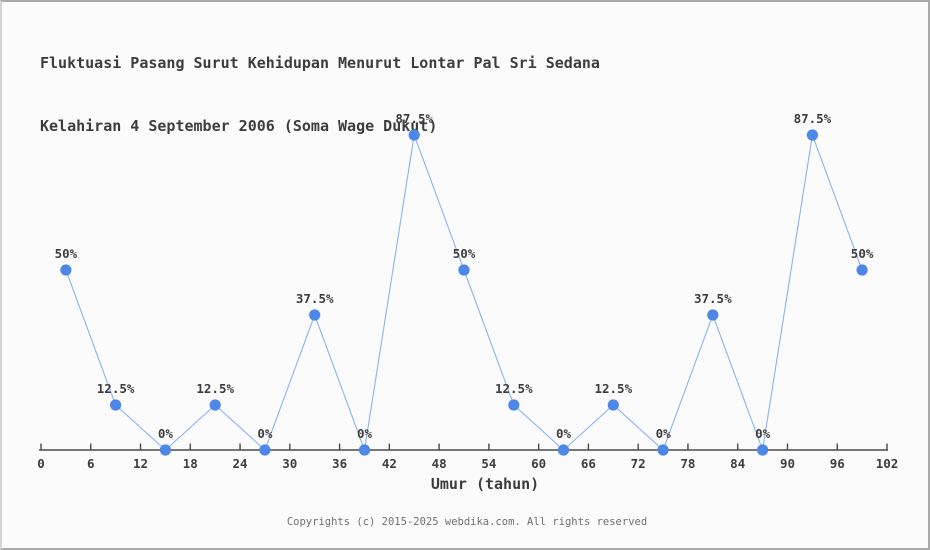 The width and height of the screenshot is (930, 550). What do you see at coordinates (837, 463) in the screenshot?
I see `x-axis-tick-label: 96` at bounding box center [837, 463].